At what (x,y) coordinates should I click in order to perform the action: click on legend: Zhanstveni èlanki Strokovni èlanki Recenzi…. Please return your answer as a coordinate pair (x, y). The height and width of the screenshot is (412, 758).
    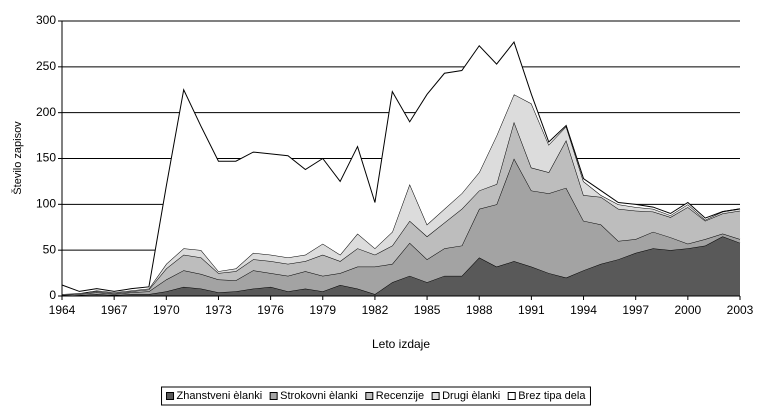
    Looking at the image, I should click on (376, 396).